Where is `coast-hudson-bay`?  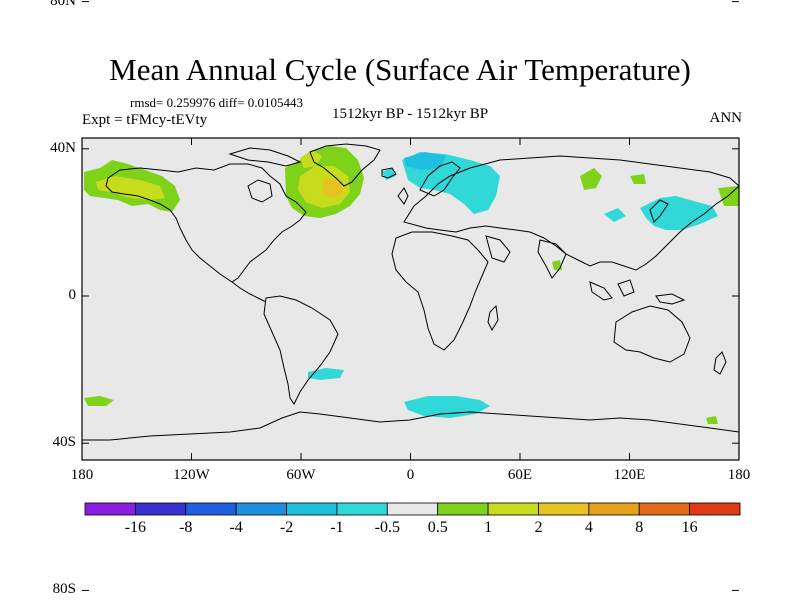
coast-hudson-bay is located at coordinates (260, 191).